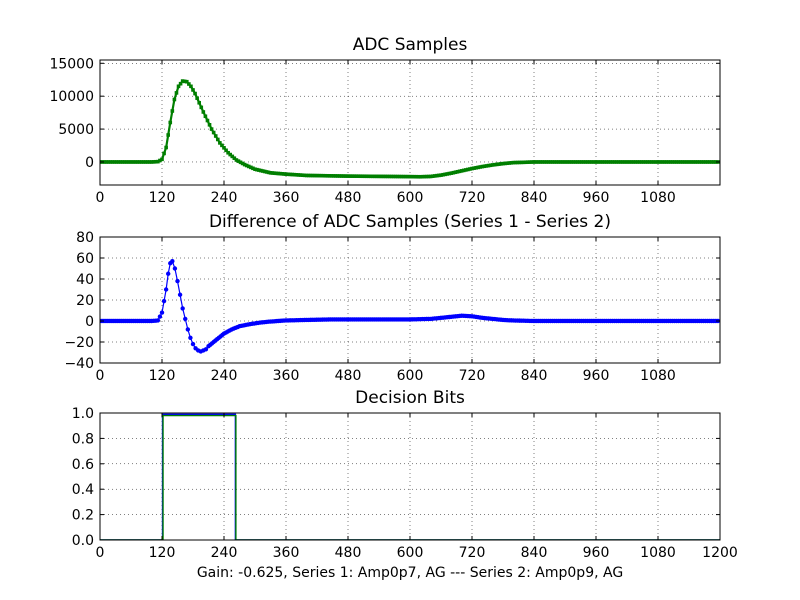 Image resolution: width=800 pixels, height=600 pixels. I want to click on x-tick-label: 0, so click(100, 198).